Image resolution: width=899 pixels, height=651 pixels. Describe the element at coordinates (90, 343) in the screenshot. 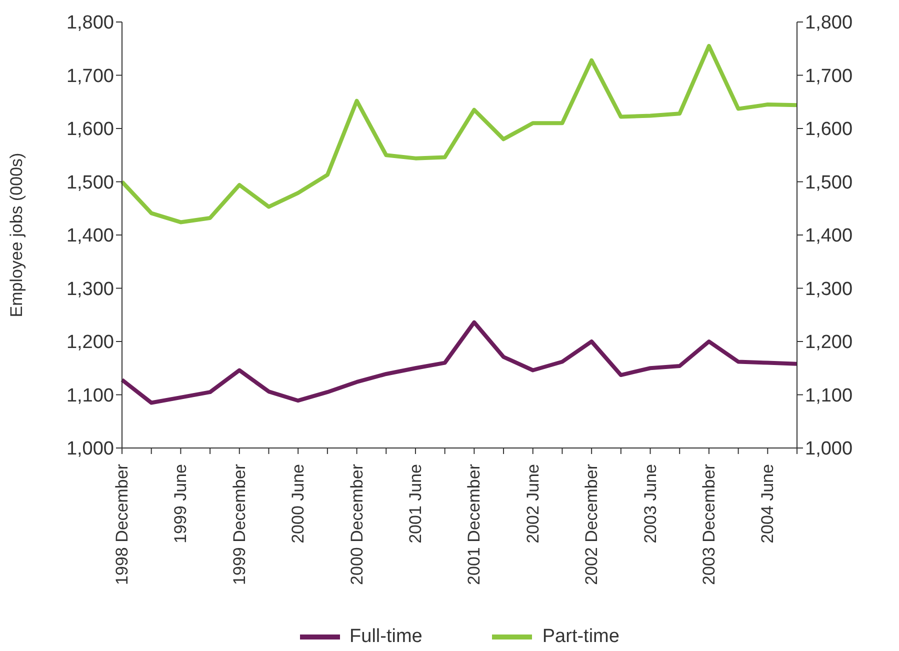

I see `y-tick-label: 1,200` at that location.